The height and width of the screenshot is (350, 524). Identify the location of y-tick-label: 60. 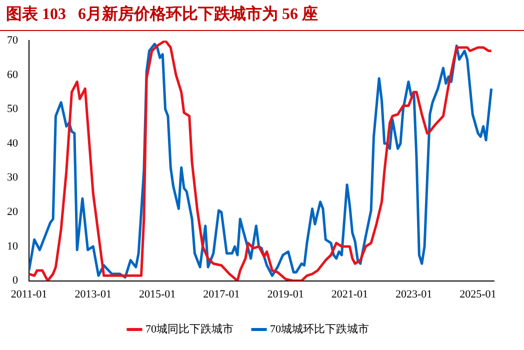
(12, 74).